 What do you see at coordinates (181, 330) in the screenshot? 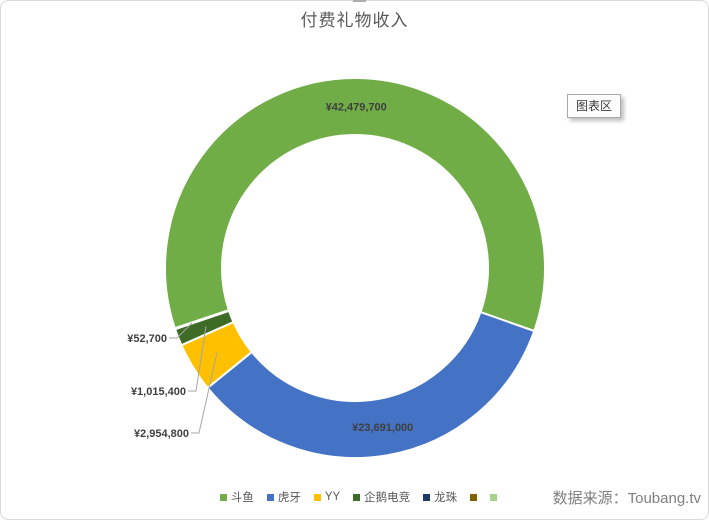
I see `leader-line-龙珠` at bounding box center [181, 330].